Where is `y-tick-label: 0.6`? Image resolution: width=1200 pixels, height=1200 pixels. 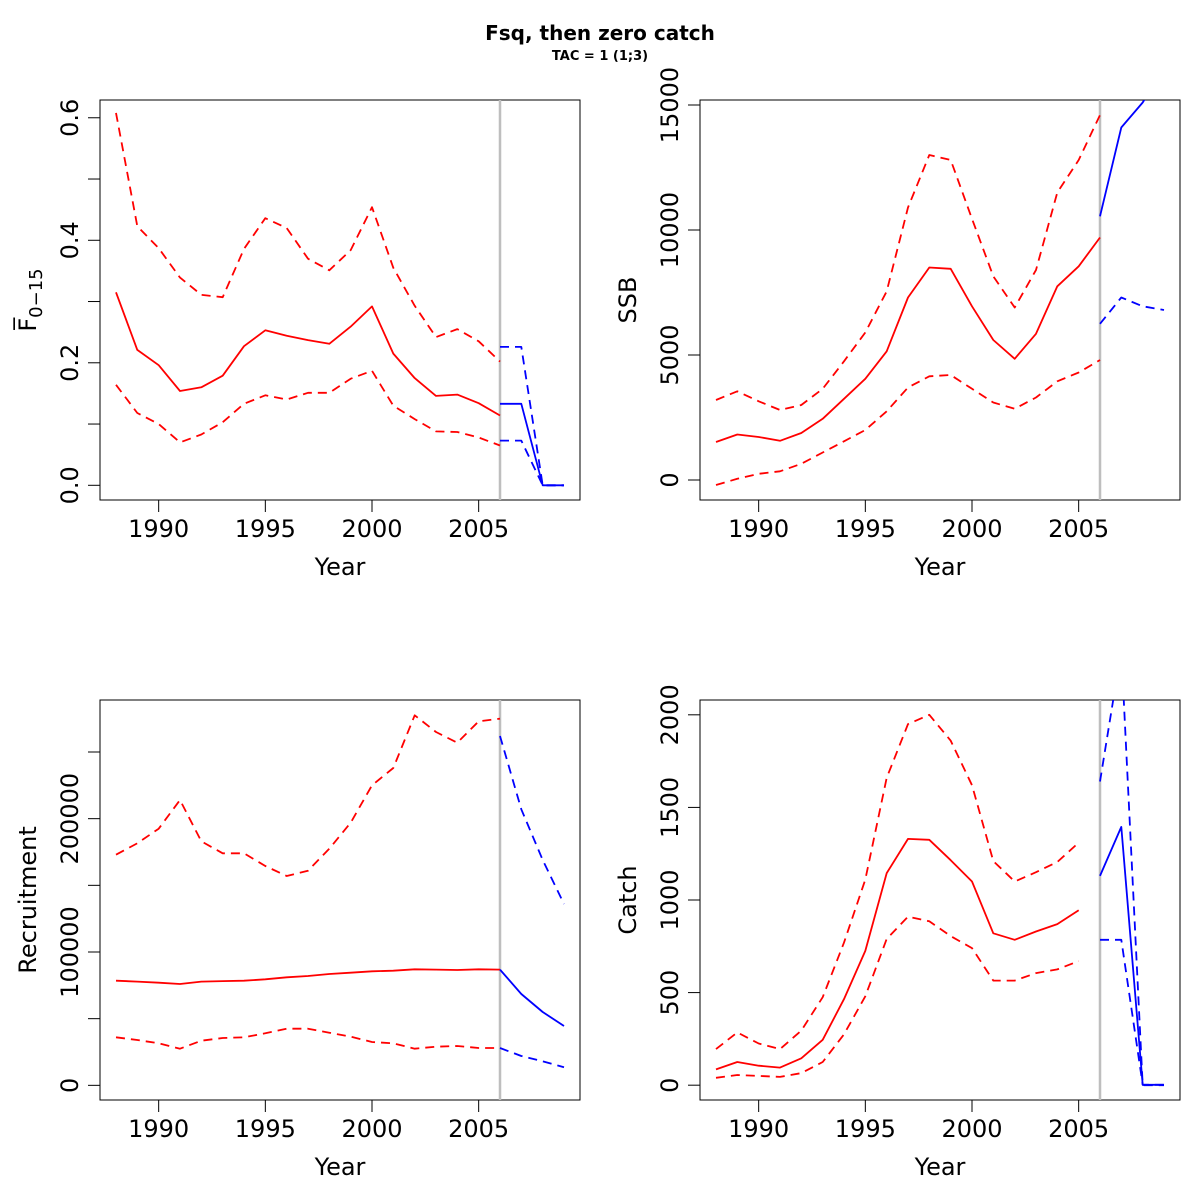 y-tick-label: 0.6 is located at coordinates (70, 118).